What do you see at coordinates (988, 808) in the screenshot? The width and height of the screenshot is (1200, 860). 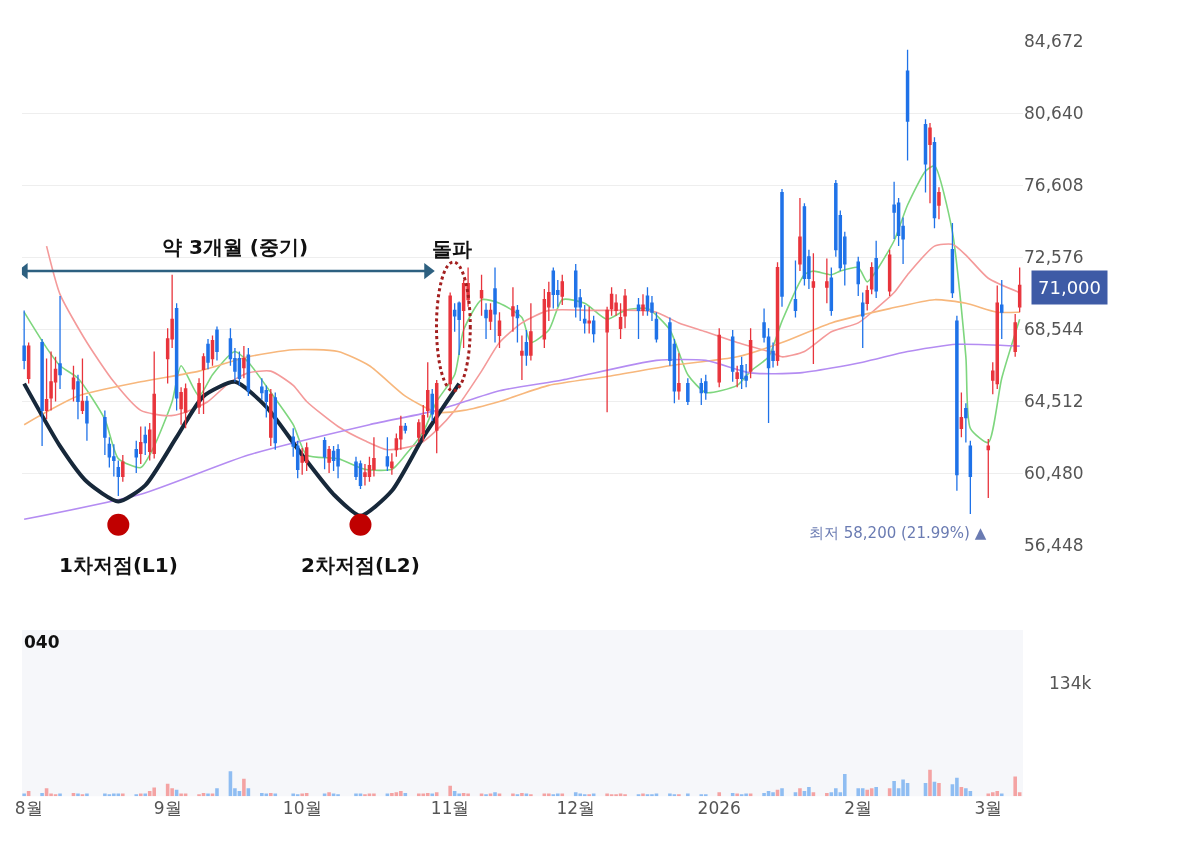 I see `x-tick-label: 3월` at bounding box center [988, 808].